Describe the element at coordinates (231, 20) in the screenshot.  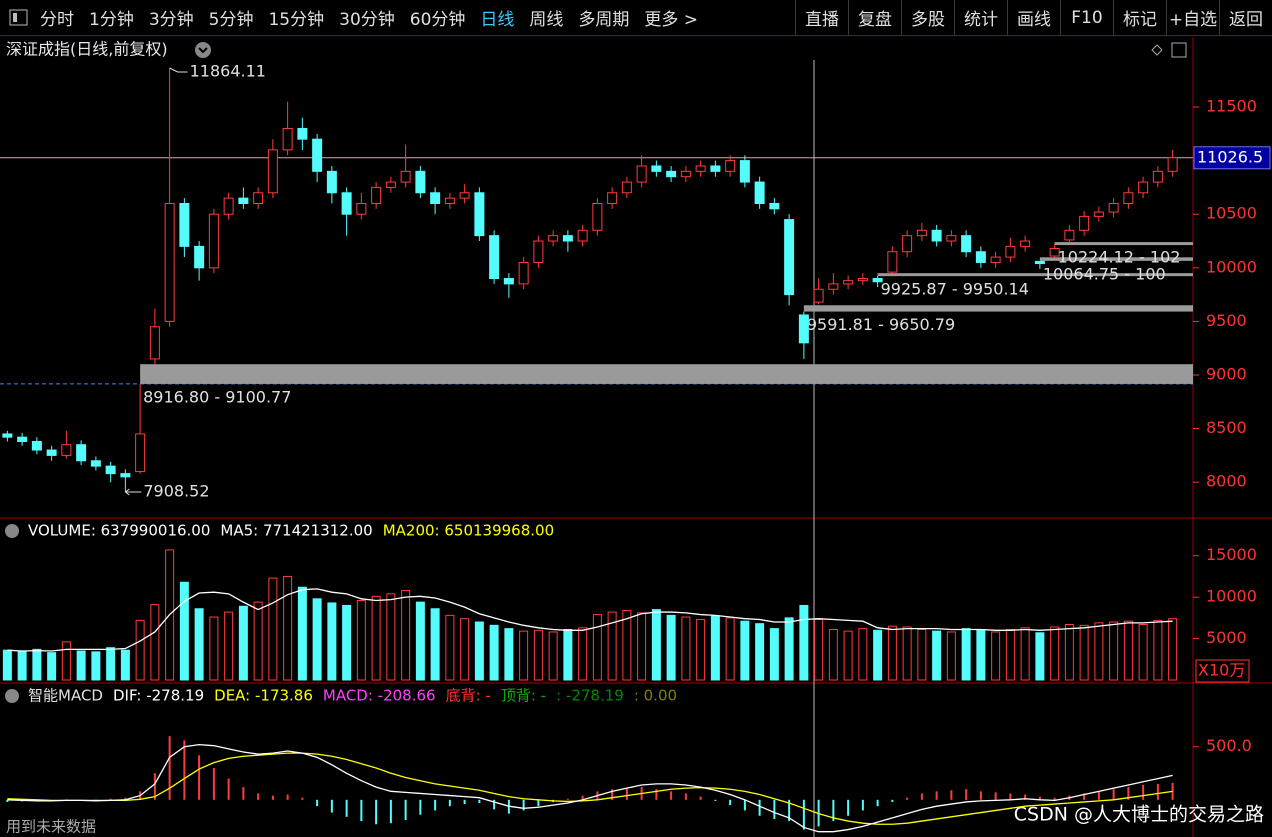
I see `toolbar-button: 5分钟` at that location.